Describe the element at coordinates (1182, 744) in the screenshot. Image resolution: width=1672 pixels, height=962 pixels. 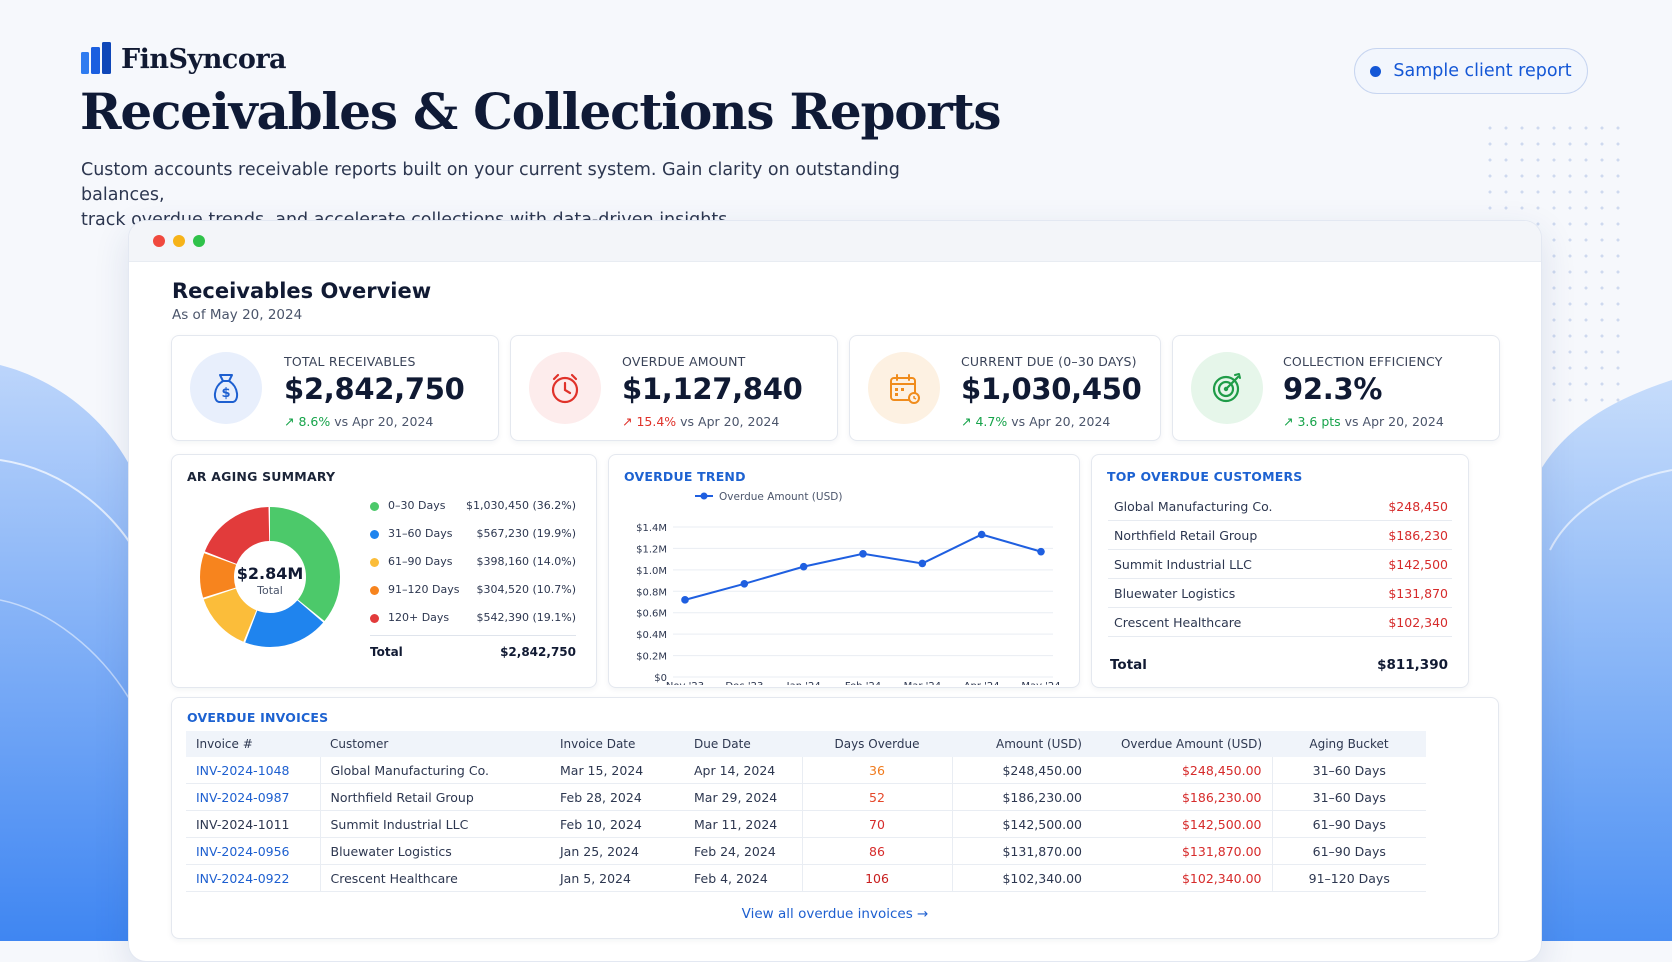
I see `column-header: Overdue Amount (USD)` at that location.